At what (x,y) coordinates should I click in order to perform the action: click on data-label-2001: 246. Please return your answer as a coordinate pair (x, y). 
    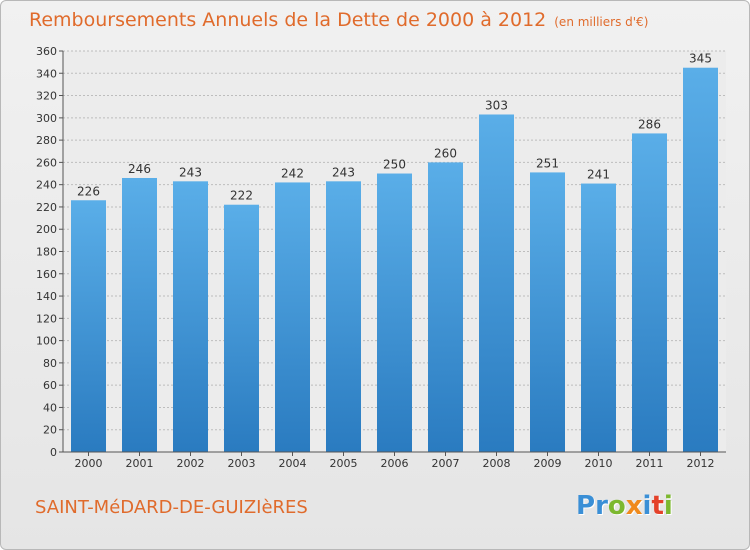
    Looking at the image, I should click on (139, 169).